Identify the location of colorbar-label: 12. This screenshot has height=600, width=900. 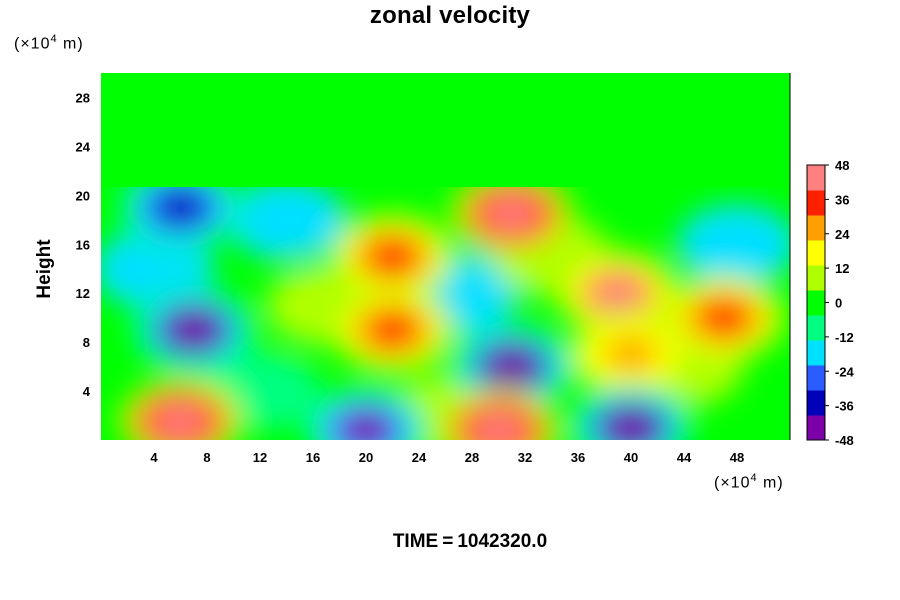
(842, 268).